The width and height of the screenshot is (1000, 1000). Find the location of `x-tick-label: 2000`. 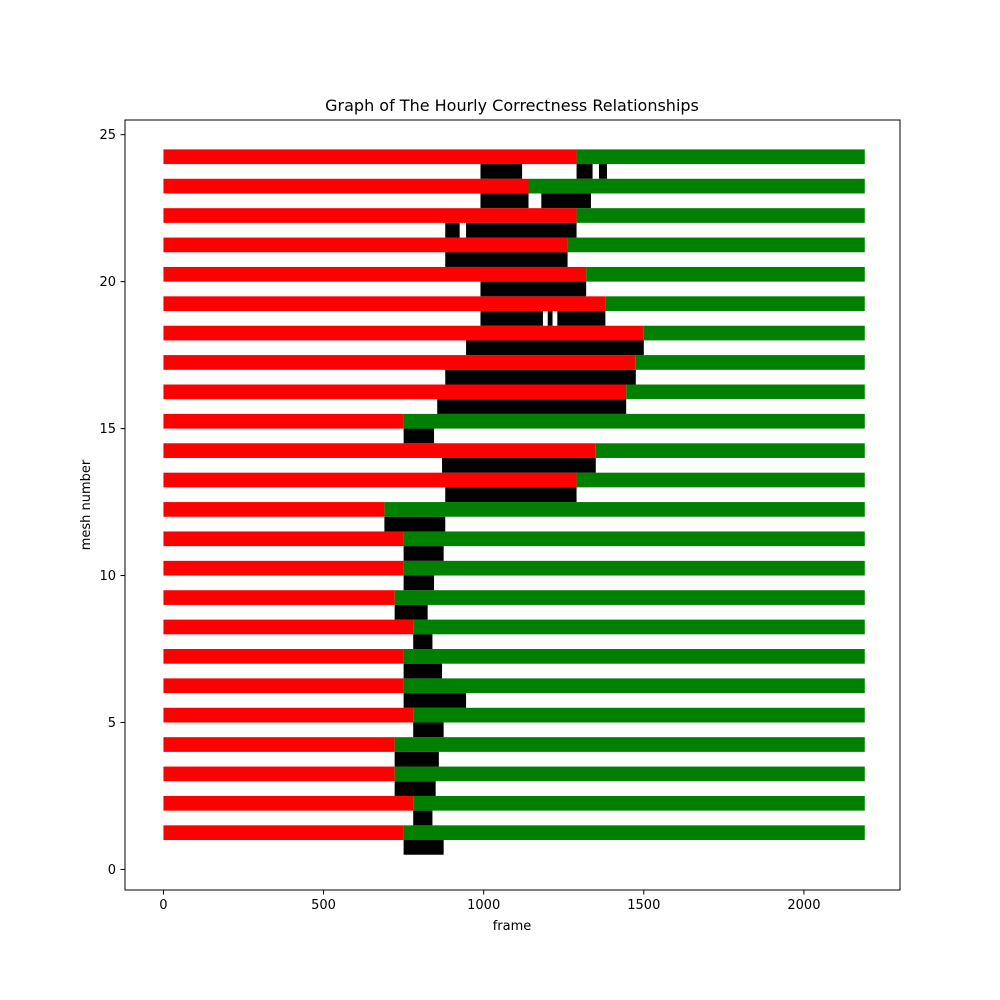

x-tick-label: 2000 is located at coordinates (803, 905).